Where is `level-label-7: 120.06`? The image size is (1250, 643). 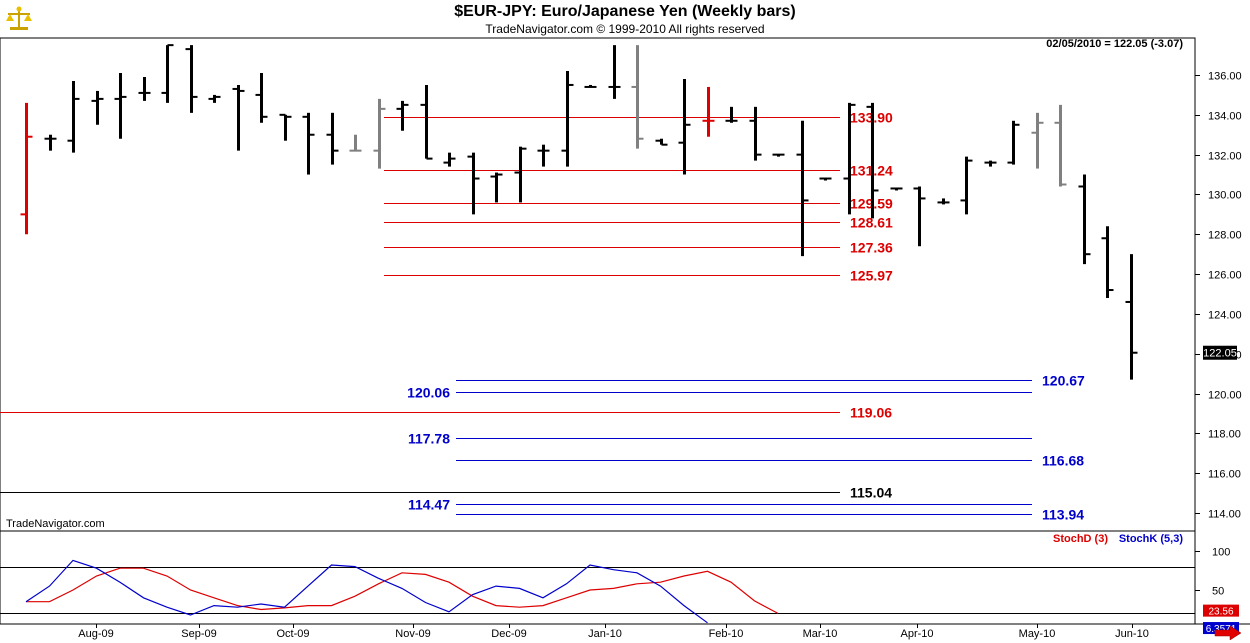 level-label-7: 120.06 is located at coordinates (428, 393).